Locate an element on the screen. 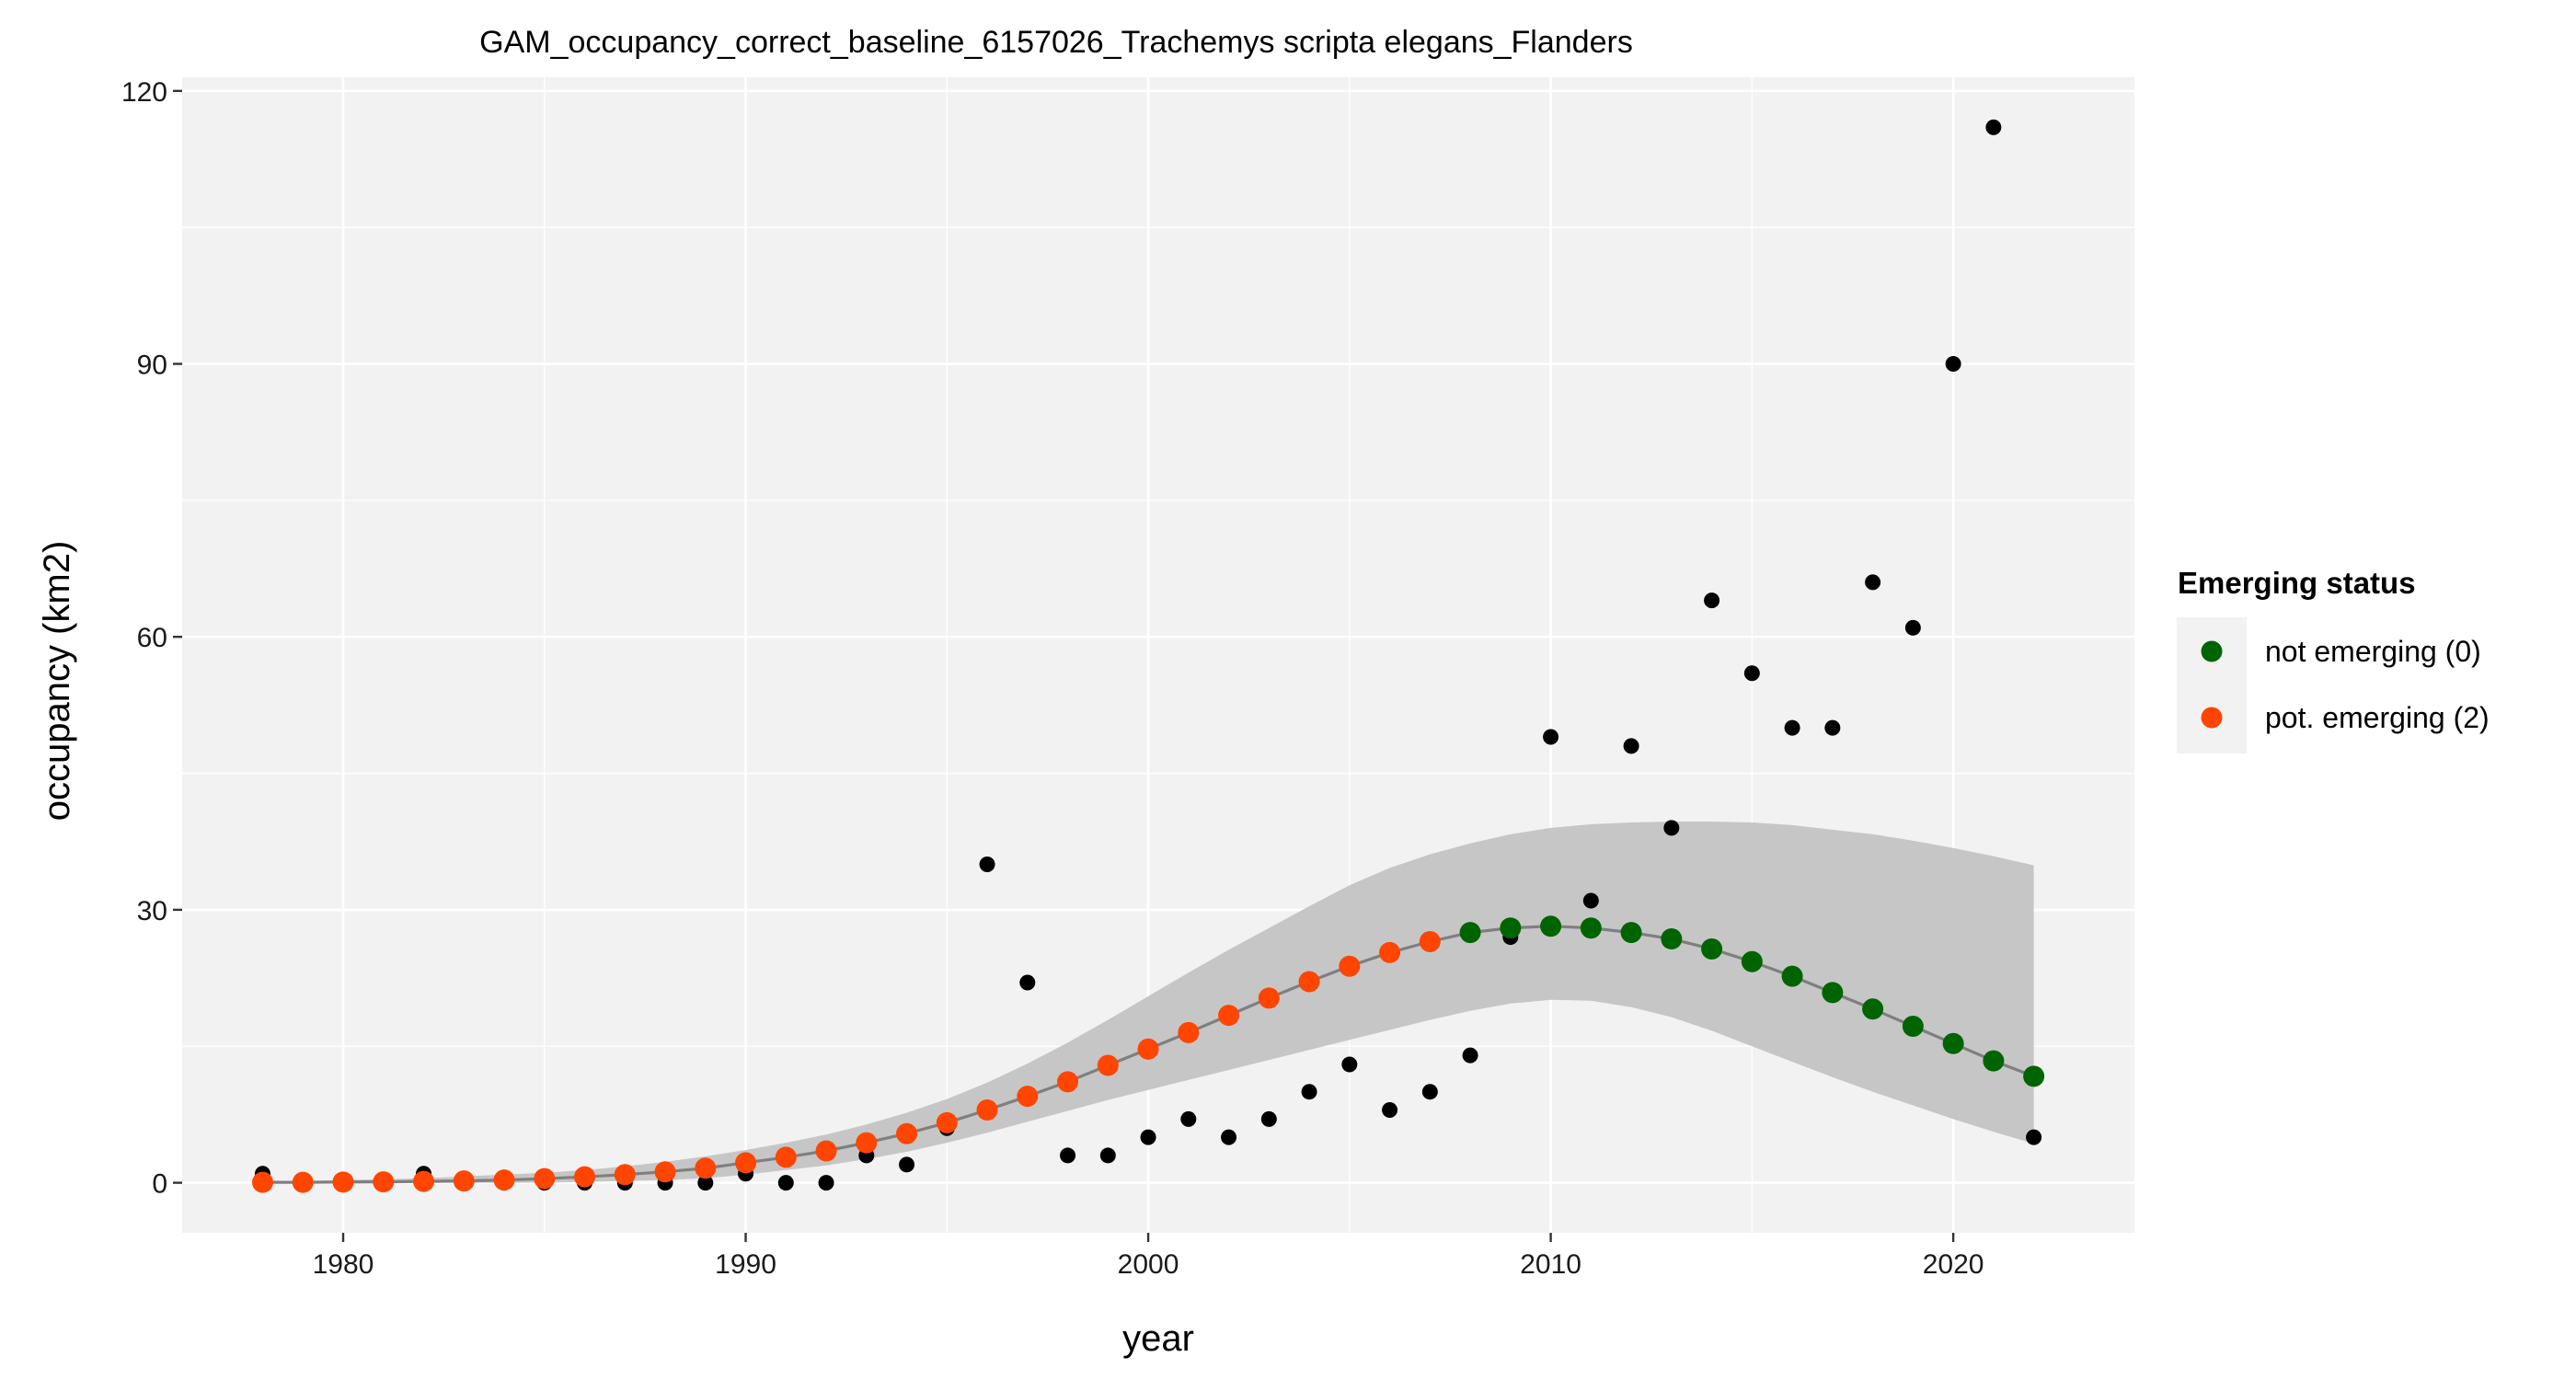  y-tick-label: 30 is located at coordinates (152, 911).